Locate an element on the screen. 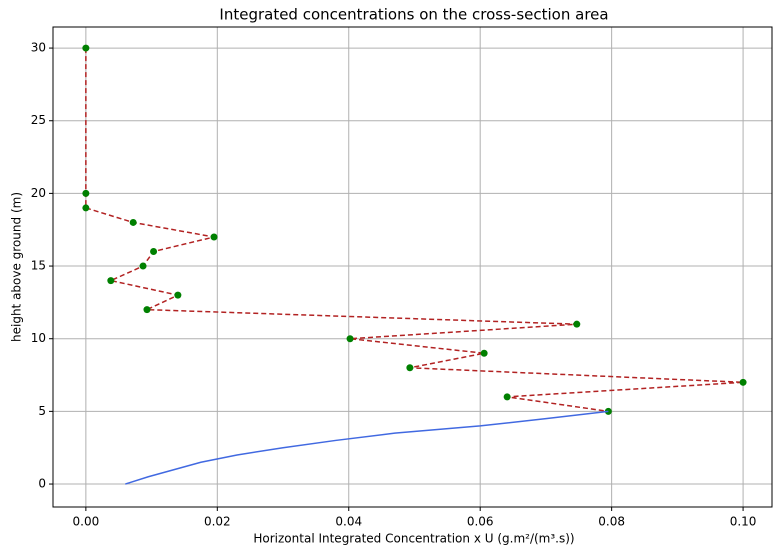  y-tick-label: 10 is located at coordinates (38, 338).